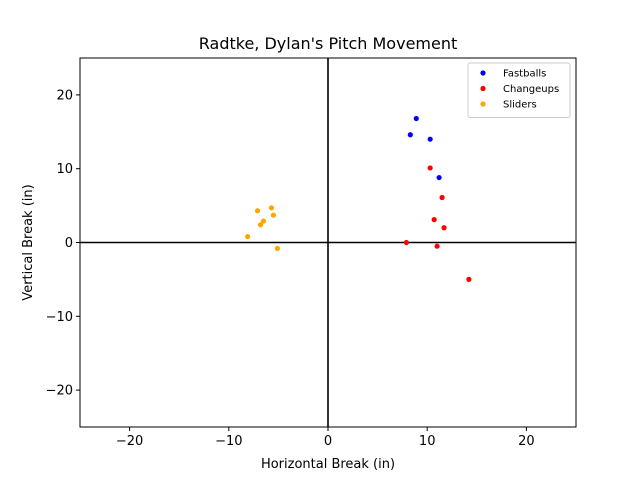 The height and width of the screenshot is (480, 640). Describe the element at coordinates (59, 391) in the screenshot. I see `y-tick-label: −20` at that location.